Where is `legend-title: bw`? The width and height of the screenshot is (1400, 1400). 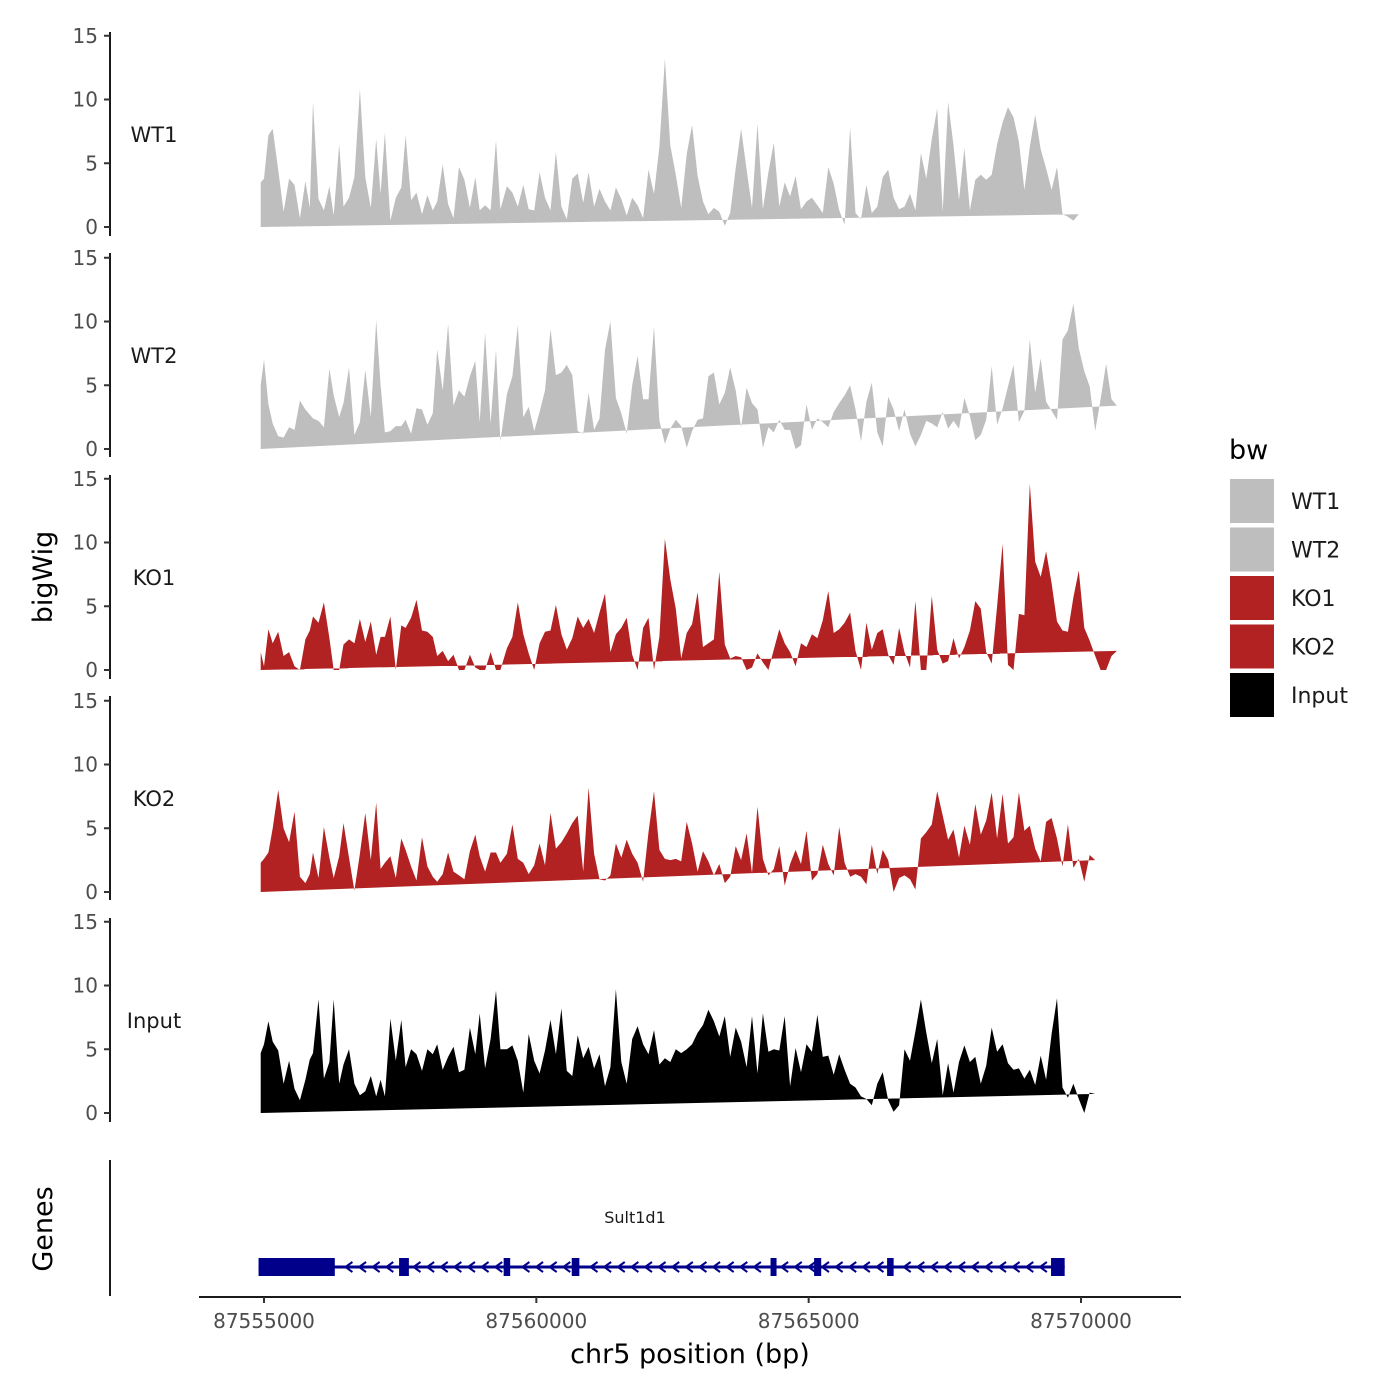
legend-title: bw is located at coordinates (1248, 450).